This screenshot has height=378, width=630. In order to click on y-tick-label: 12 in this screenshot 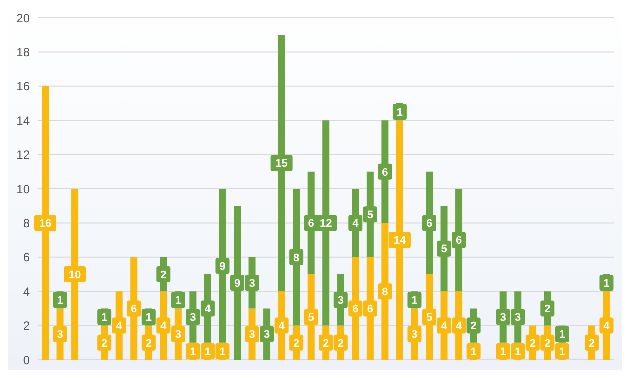, I will do `click(23, 155)`.